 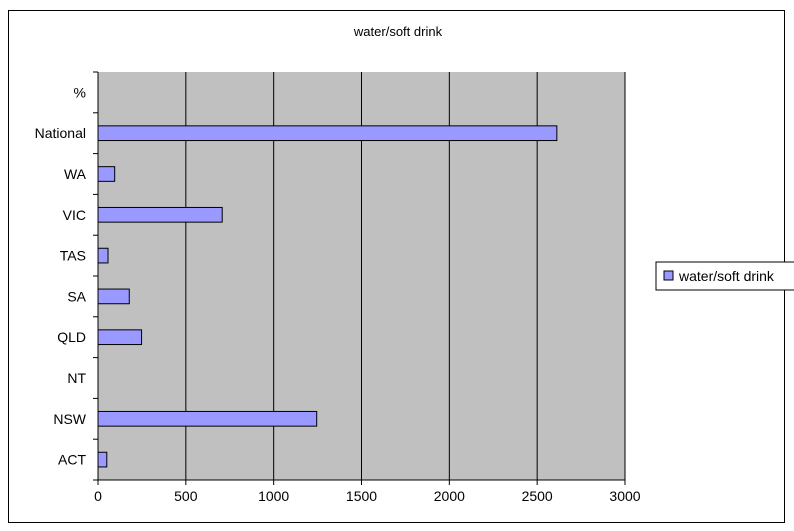 I want to click on legend-label: water/soft drink, so click(x=726, y=276).